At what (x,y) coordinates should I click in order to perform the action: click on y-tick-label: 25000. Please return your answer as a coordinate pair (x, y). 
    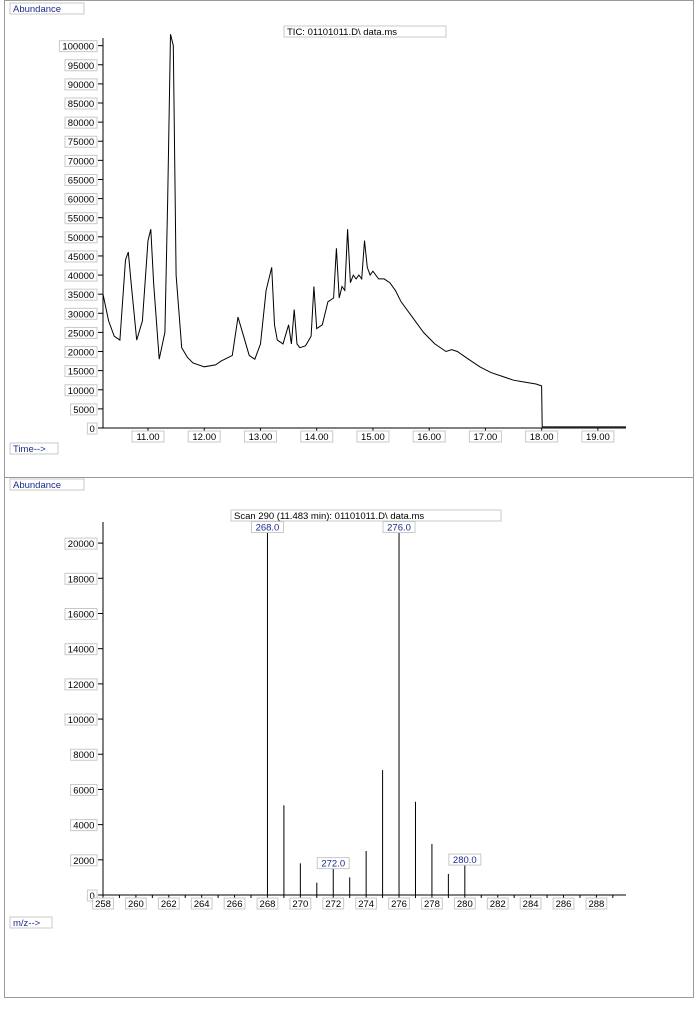
    Looking at the image, I should click on (81, 332).